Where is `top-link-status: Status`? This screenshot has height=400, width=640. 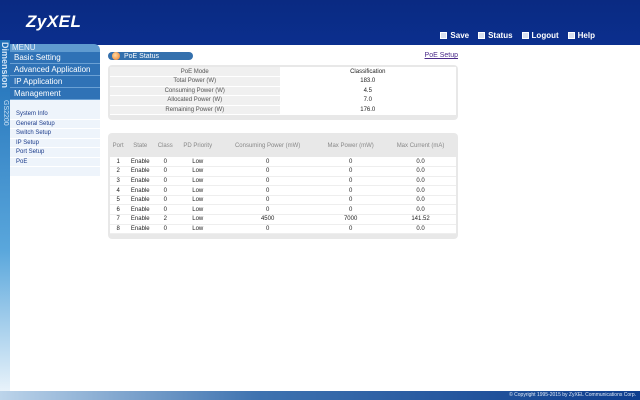
top-link-status: Status is located at coordinates (495, 35).